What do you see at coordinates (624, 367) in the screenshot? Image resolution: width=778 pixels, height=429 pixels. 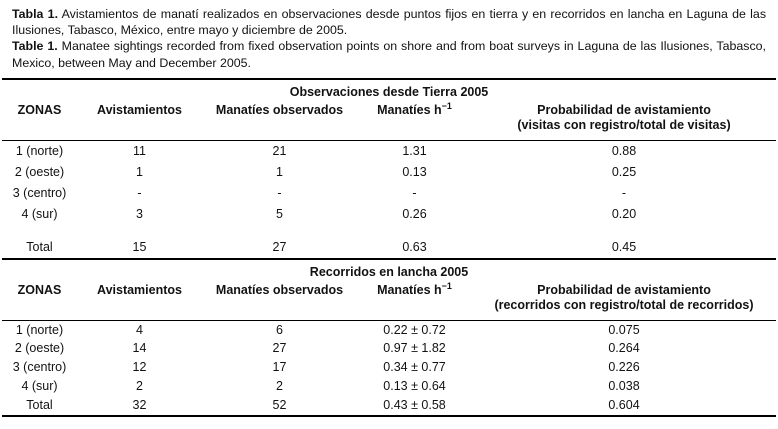 I see `cell-probabilidad: 0.226` at bounding box center [624, 367].